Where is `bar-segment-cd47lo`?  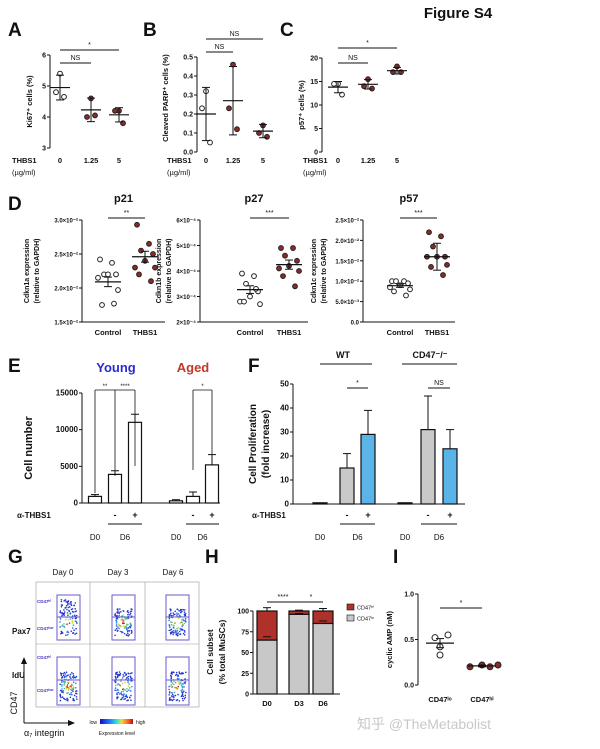 bar-segment-cd47lo is located at coordinates (267, 667).